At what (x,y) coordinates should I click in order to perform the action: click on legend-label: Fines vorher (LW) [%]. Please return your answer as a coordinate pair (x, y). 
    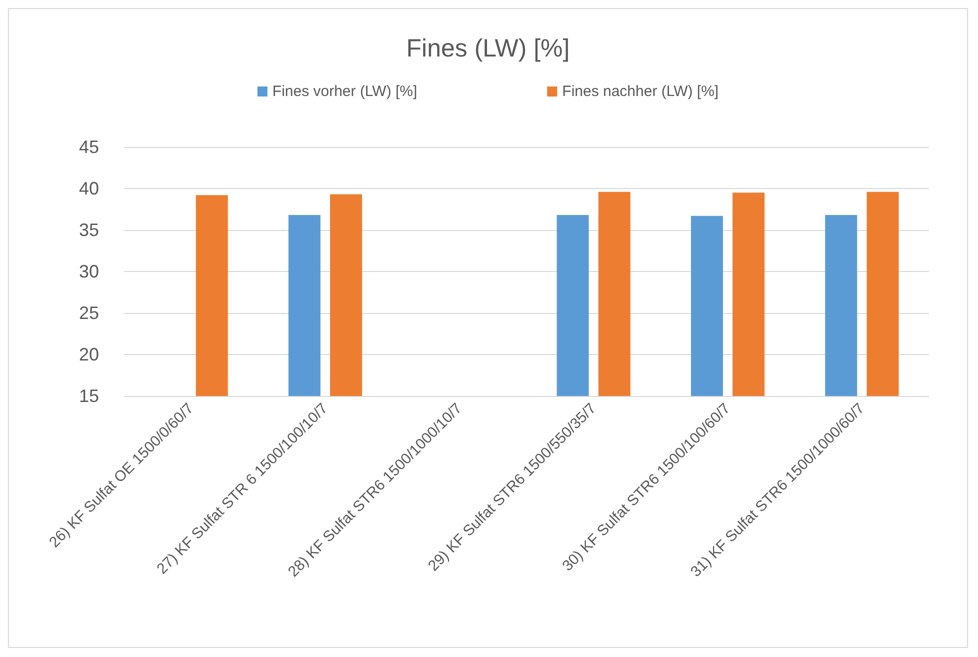
    Looking at the image, I should click on (345, 91).